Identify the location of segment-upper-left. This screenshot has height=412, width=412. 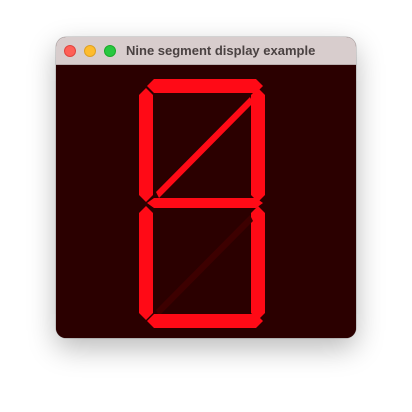
(146, 145).